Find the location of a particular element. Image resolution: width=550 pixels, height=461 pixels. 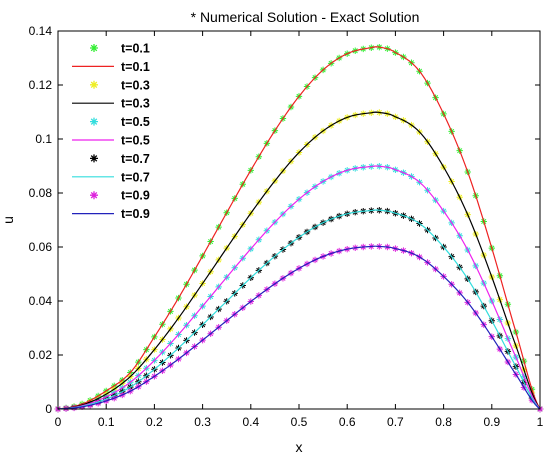

y-tick-label: 0.1 is located at coordinates (43, 139).